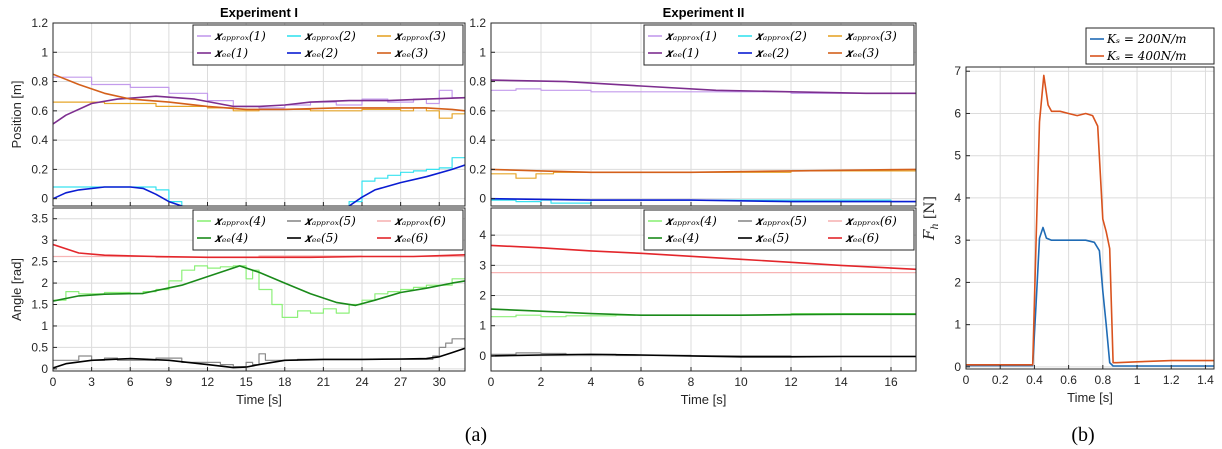  I want to click on x-tick-label: 1, so click(1137, 380).